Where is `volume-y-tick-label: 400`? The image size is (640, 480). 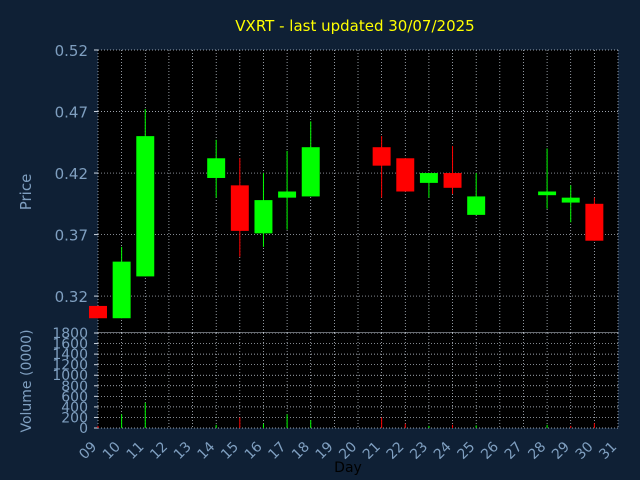 volume-y-tick-label: 400 is located at coordinates (74, 408).